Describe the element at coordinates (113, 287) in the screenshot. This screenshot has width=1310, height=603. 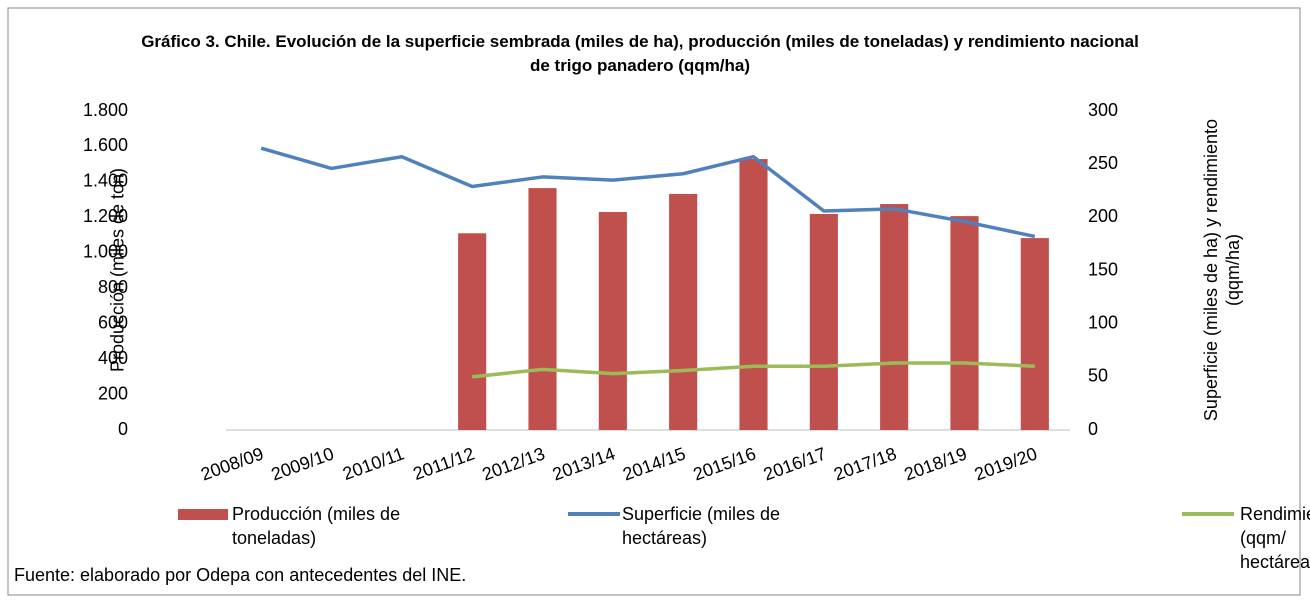
I see `y-tick-label: 800` at that location.